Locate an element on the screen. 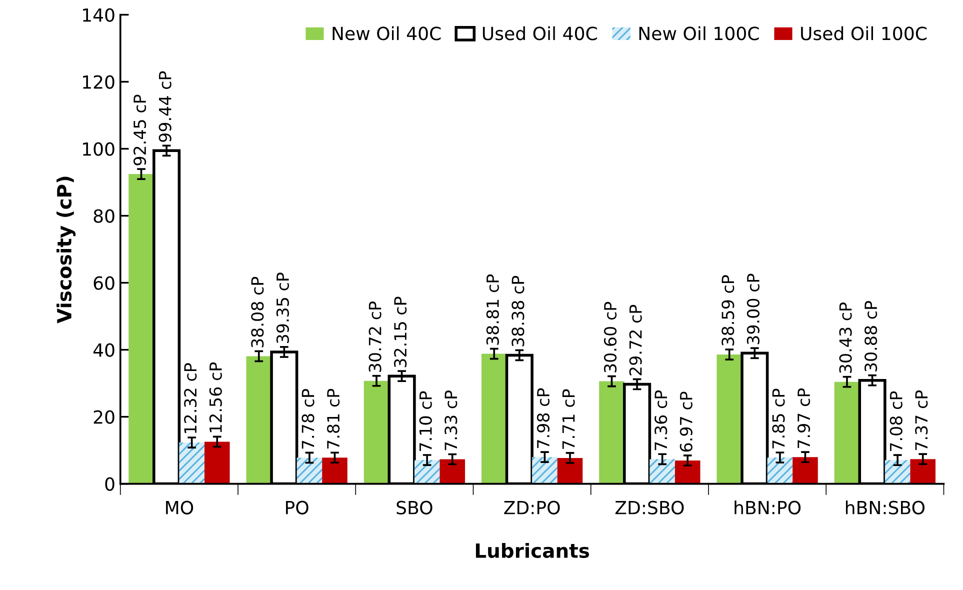 This screenshot has width=963, height=590. data-label: 7.36 cP is located at coordinates (661, 420).